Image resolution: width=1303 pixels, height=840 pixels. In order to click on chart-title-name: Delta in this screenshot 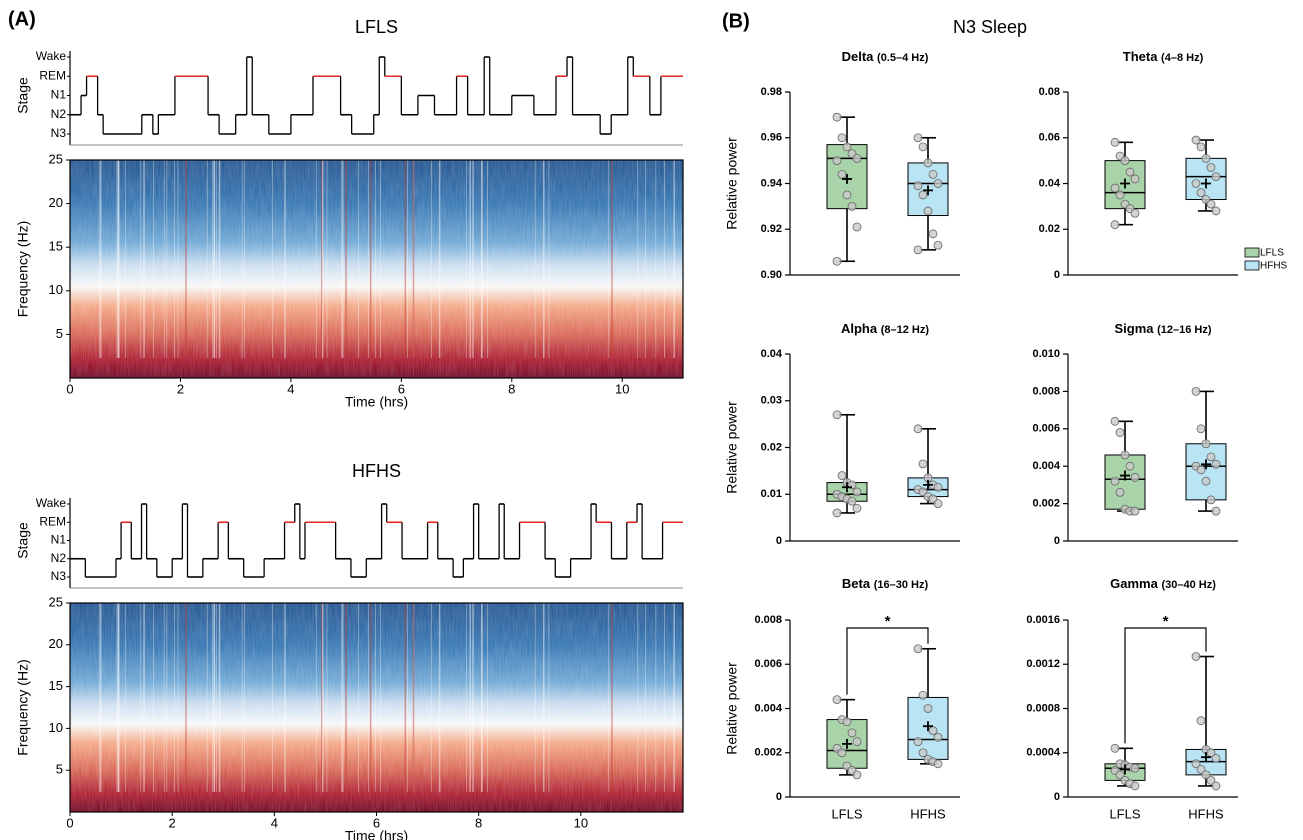, I will do `click(858, 56)`.